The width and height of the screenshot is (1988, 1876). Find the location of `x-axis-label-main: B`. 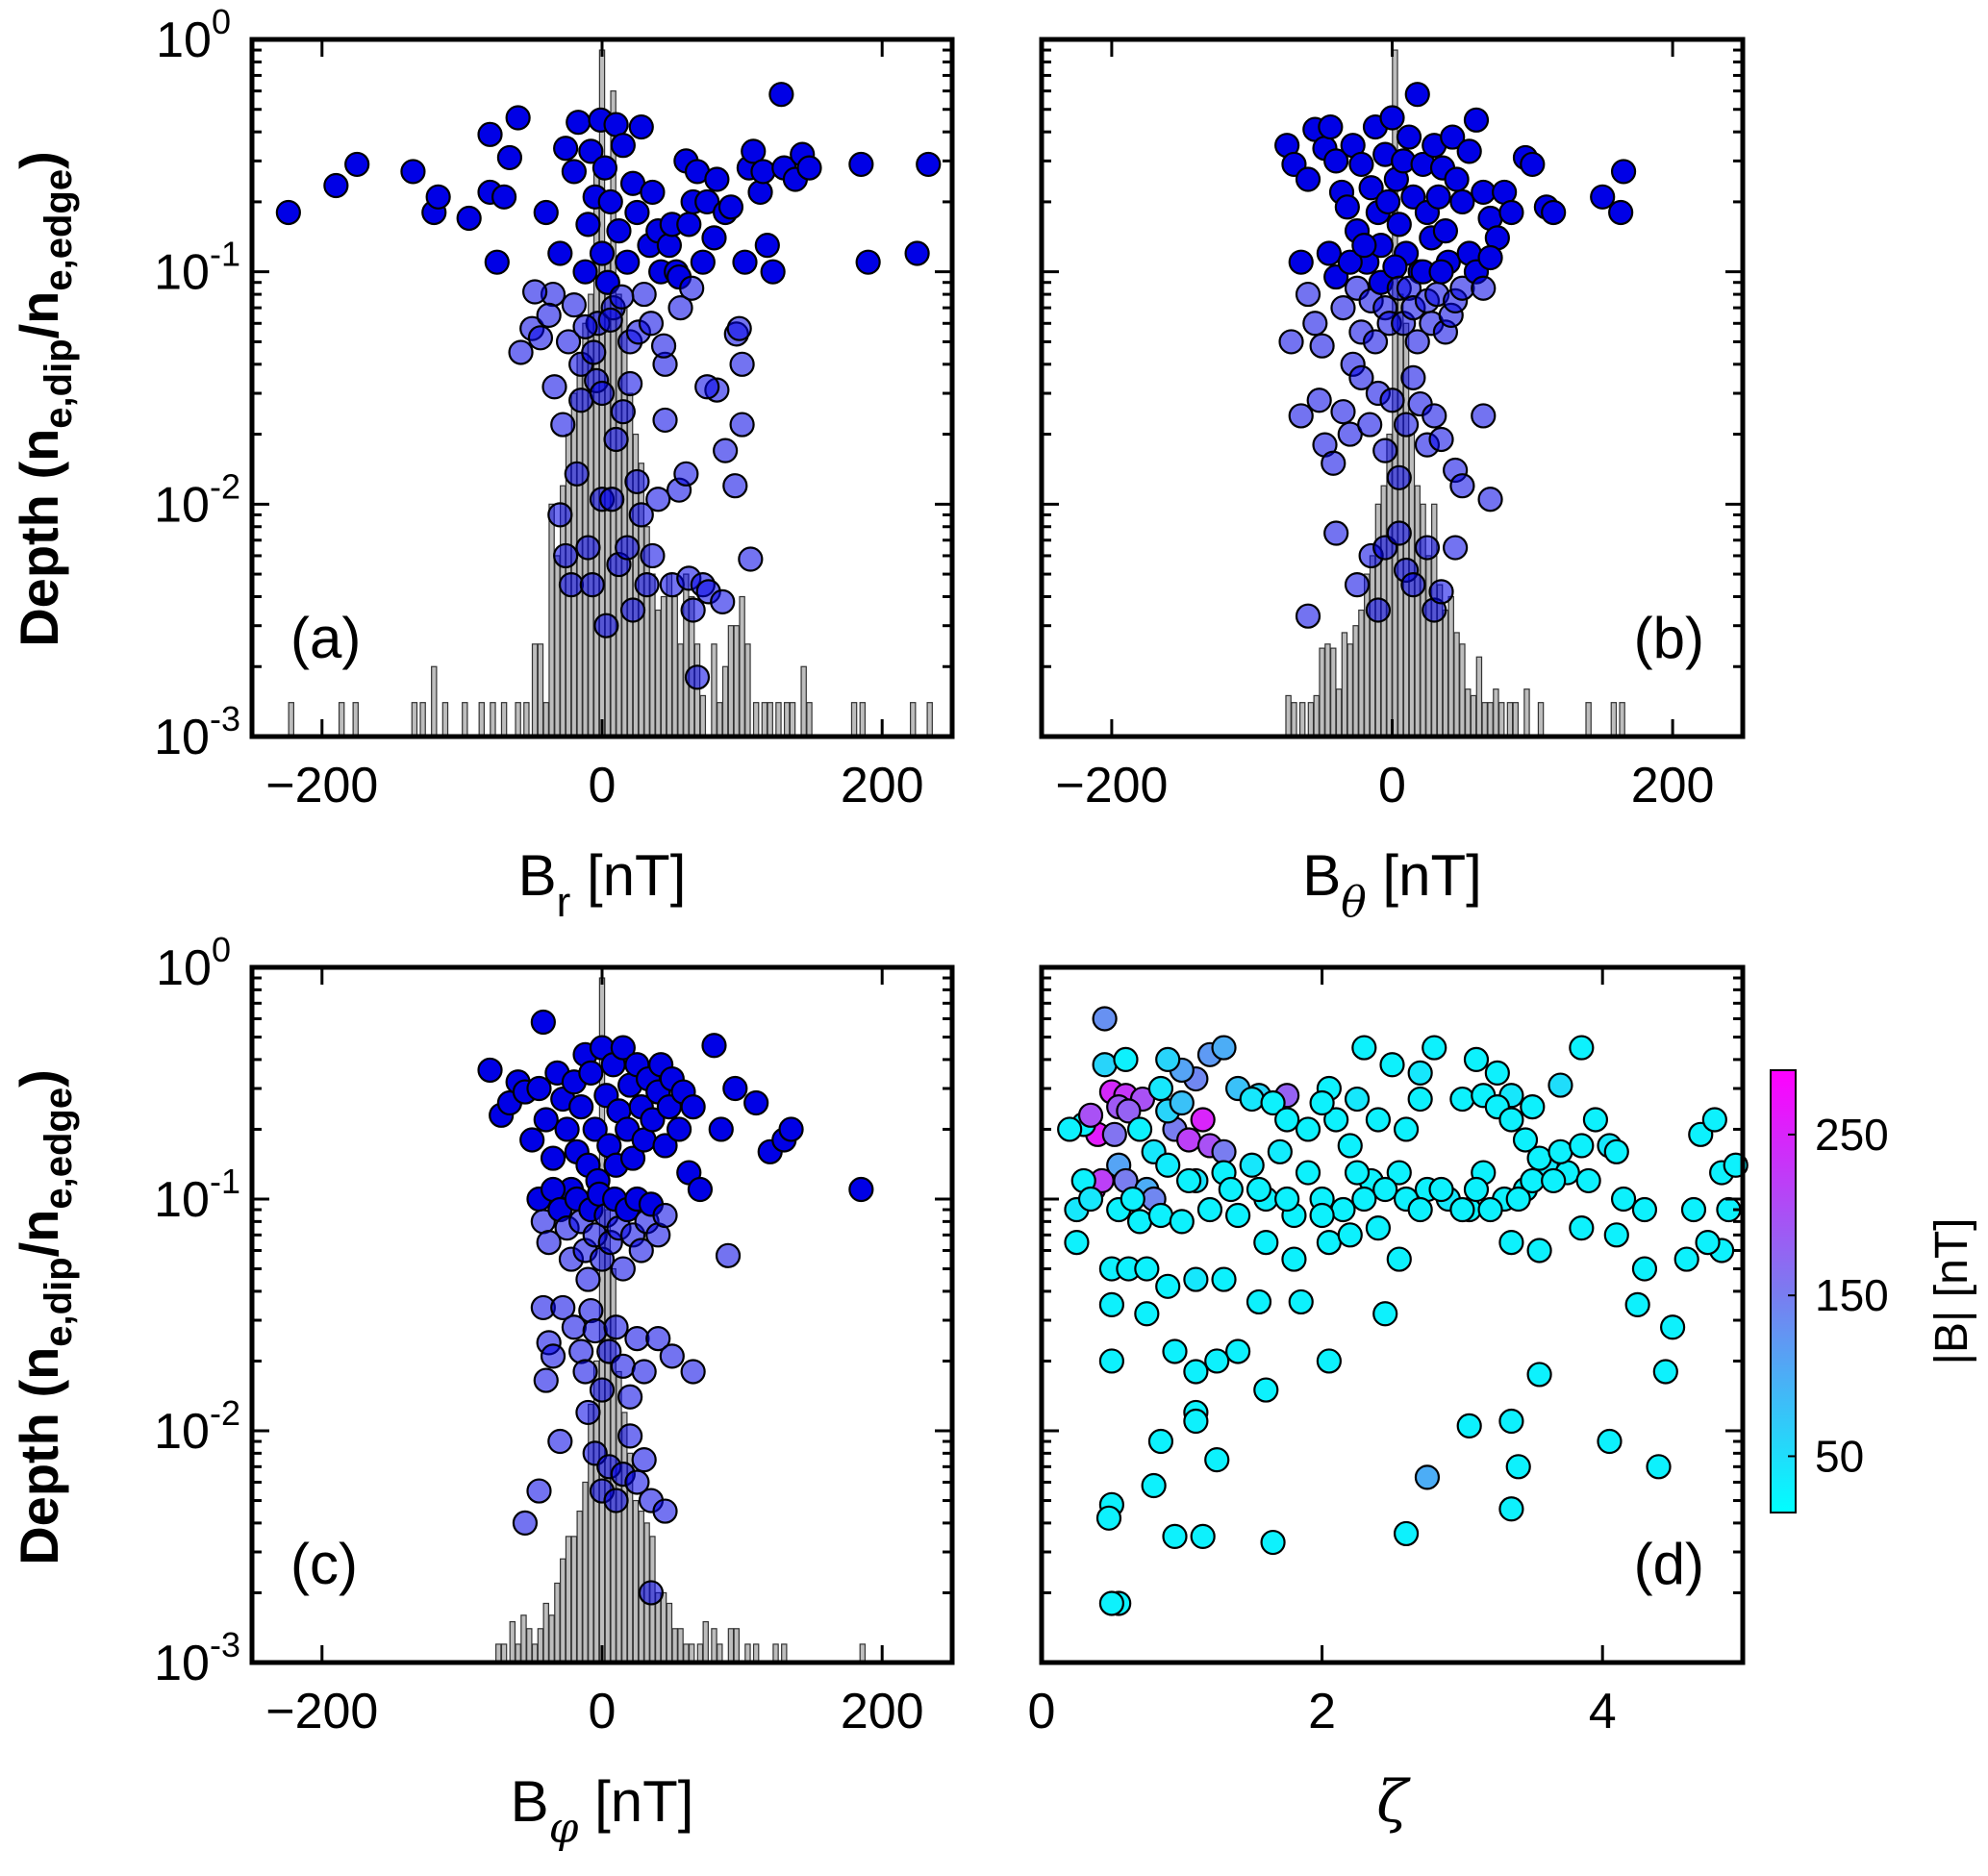

x-axis-label-main: B is located at coordinates (530, 1801).